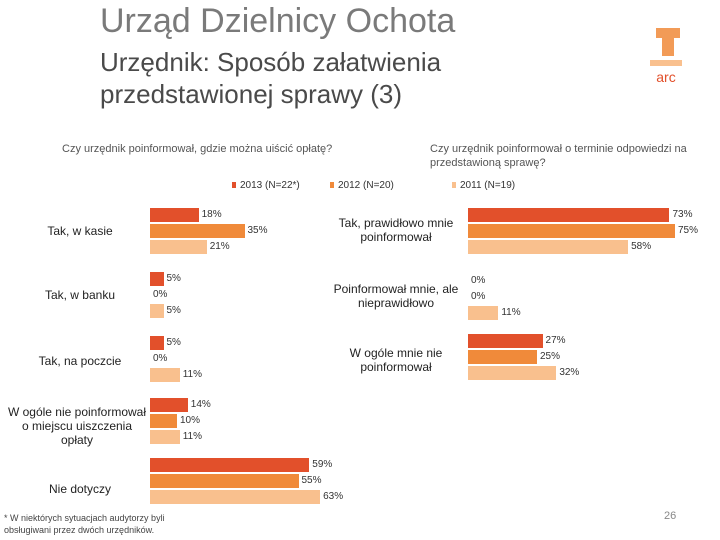 The height and width of the screenshot is (540, 720). What do you see at coordinates (80, 231) in the screenshot?
I see `left-category-0: Tak, w kasie` at bounding box center [80, 231].